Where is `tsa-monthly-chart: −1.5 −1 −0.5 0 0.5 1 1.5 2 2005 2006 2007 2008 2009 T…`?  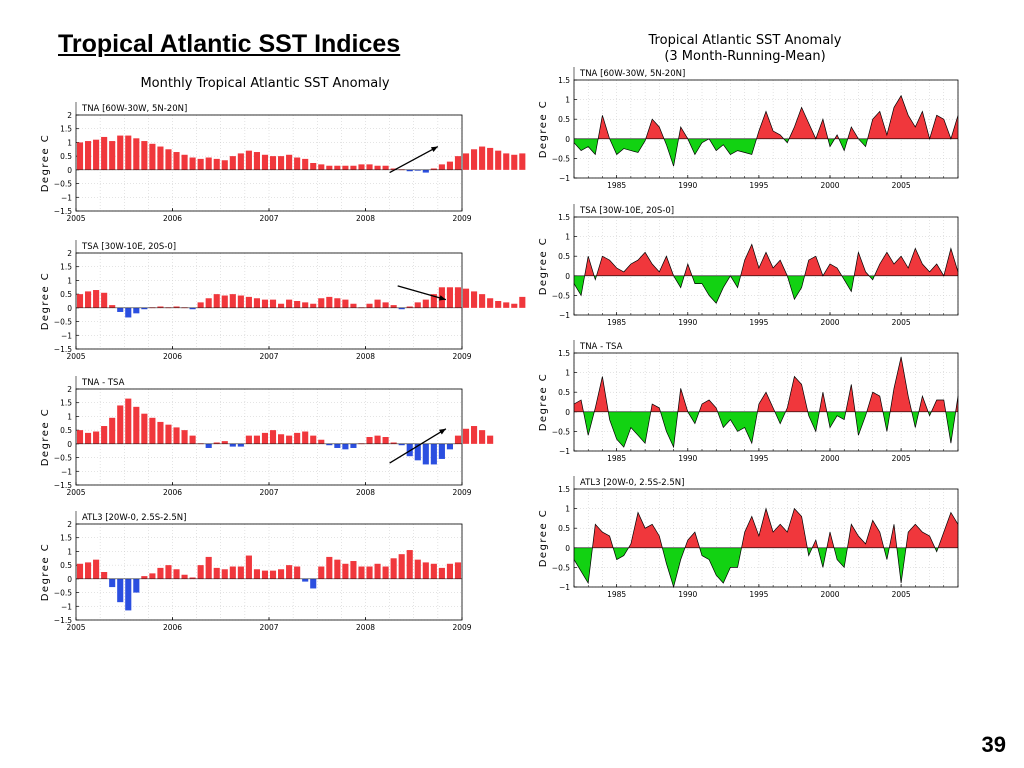
tsa-monthly-chart: −1.5 −1 −0.5 0 0.5 1 1.5 2 2005 2006 2007 2008 2009 T… is located at coordinates (283, 300).